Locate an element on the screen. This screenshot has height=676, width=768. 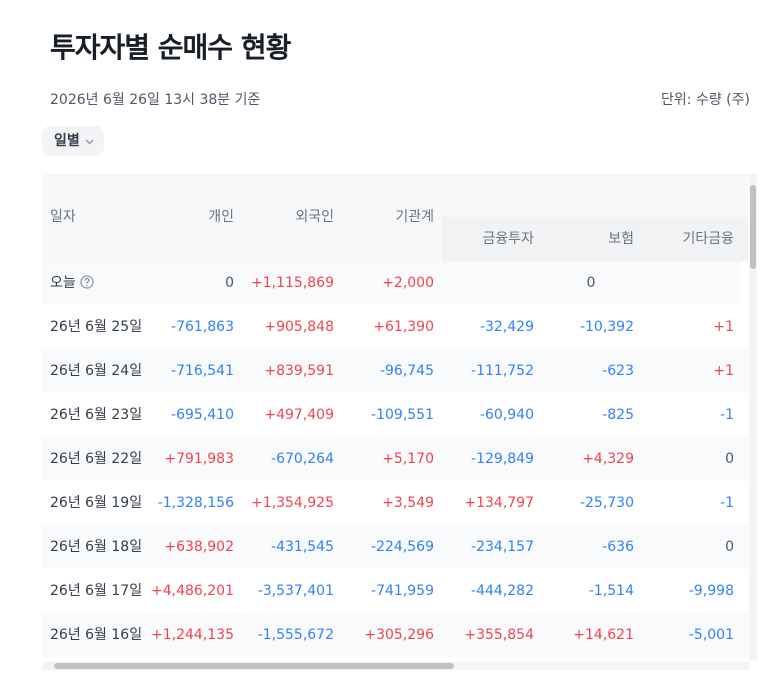
h-scrollbar is located at coordinates (395, 666).